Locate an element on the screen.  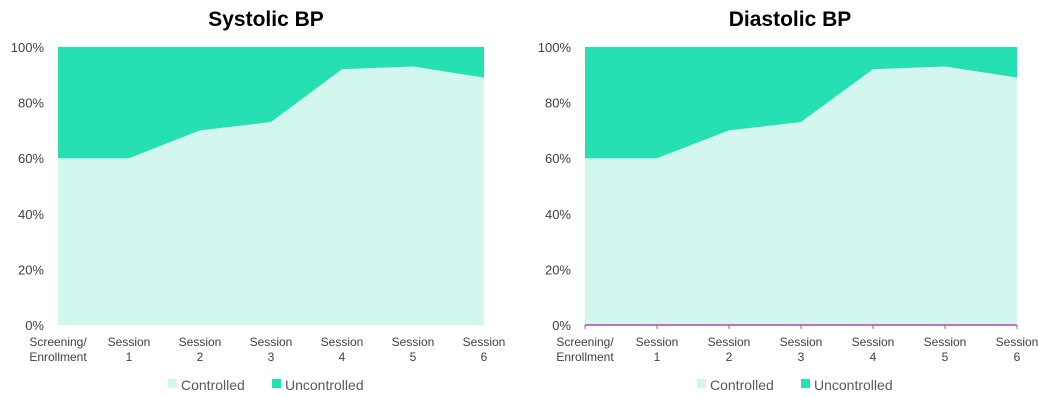
chart-title: Systolic BP is located at coordinates (266, 19).